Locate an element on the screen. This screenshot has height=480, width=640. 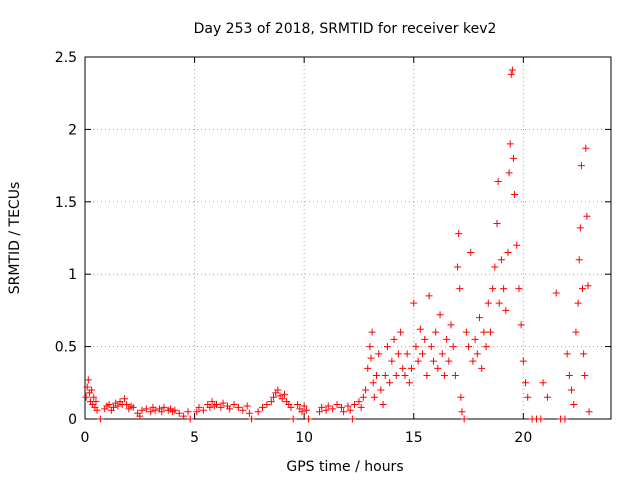
x-axis-label: GPS time / hours is located at coordinates (344, 467).